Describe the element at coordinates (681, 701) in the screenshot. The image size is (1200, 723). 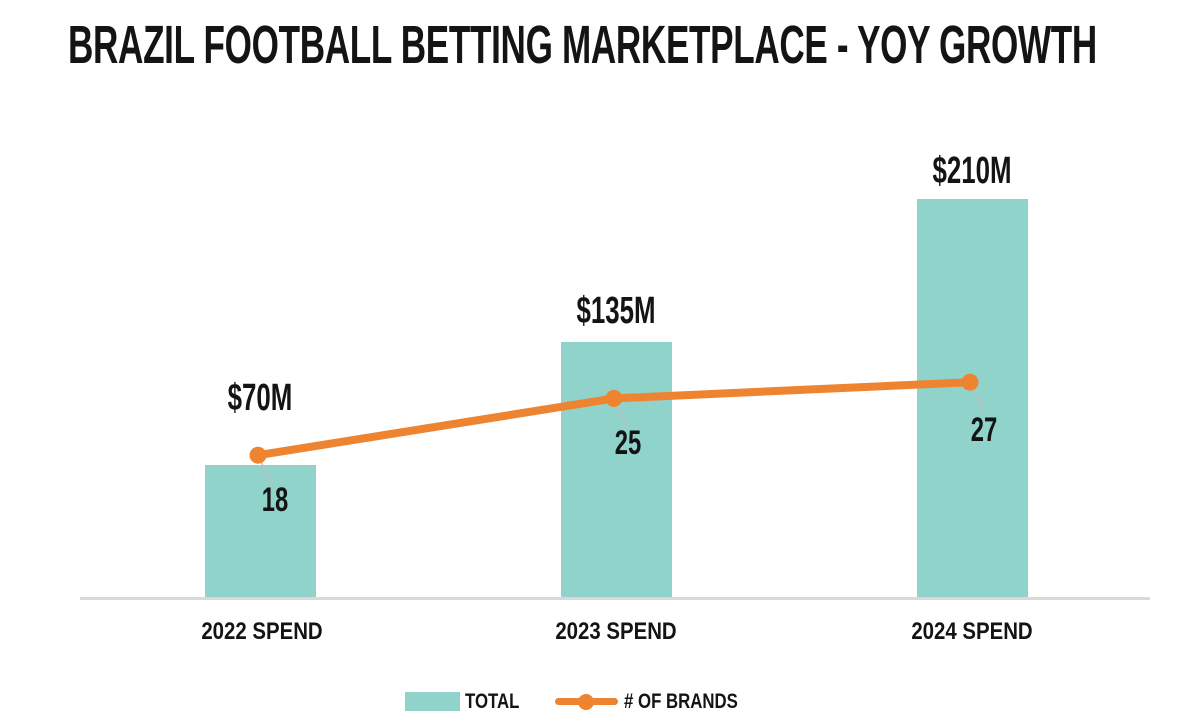
I see `legend-label-brands: # OF BRANDS` at that location.